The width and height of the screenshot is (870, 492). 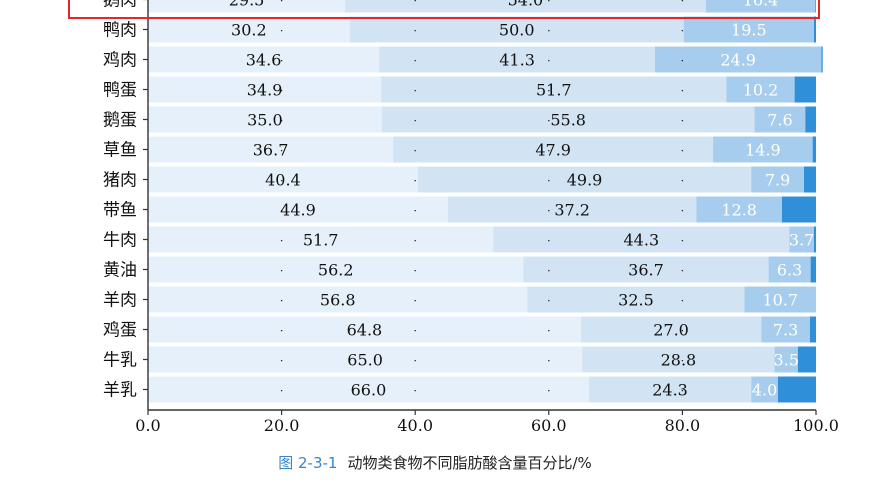 I want to click on data-label: 41.3, so click(x=517, y=60).